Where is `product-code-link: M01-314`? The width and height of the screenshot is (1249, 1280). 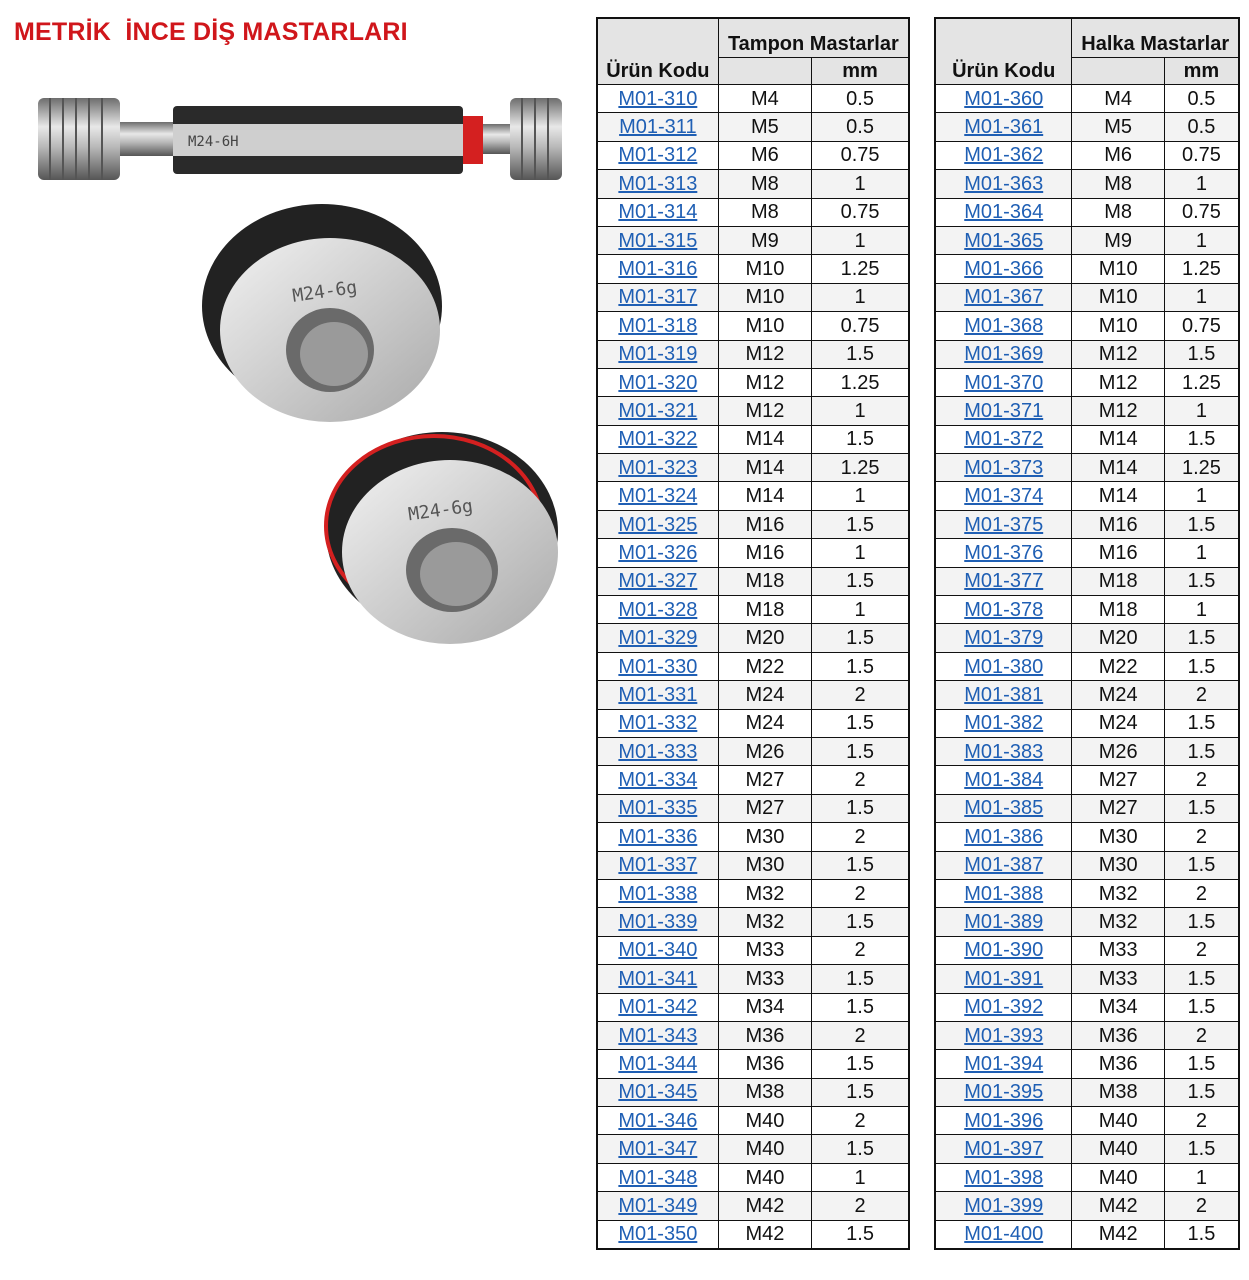
product-code-link: M01-314 is located at coordinates (658, 212).